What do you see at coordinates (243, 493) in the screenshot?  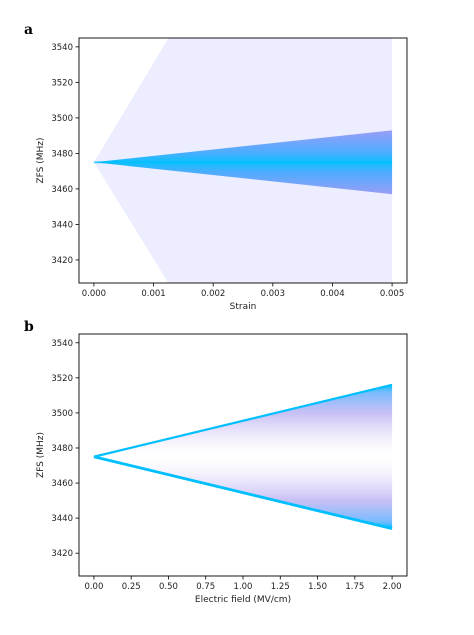 I see `series-lower-edge` at bounding box center [243, 493].